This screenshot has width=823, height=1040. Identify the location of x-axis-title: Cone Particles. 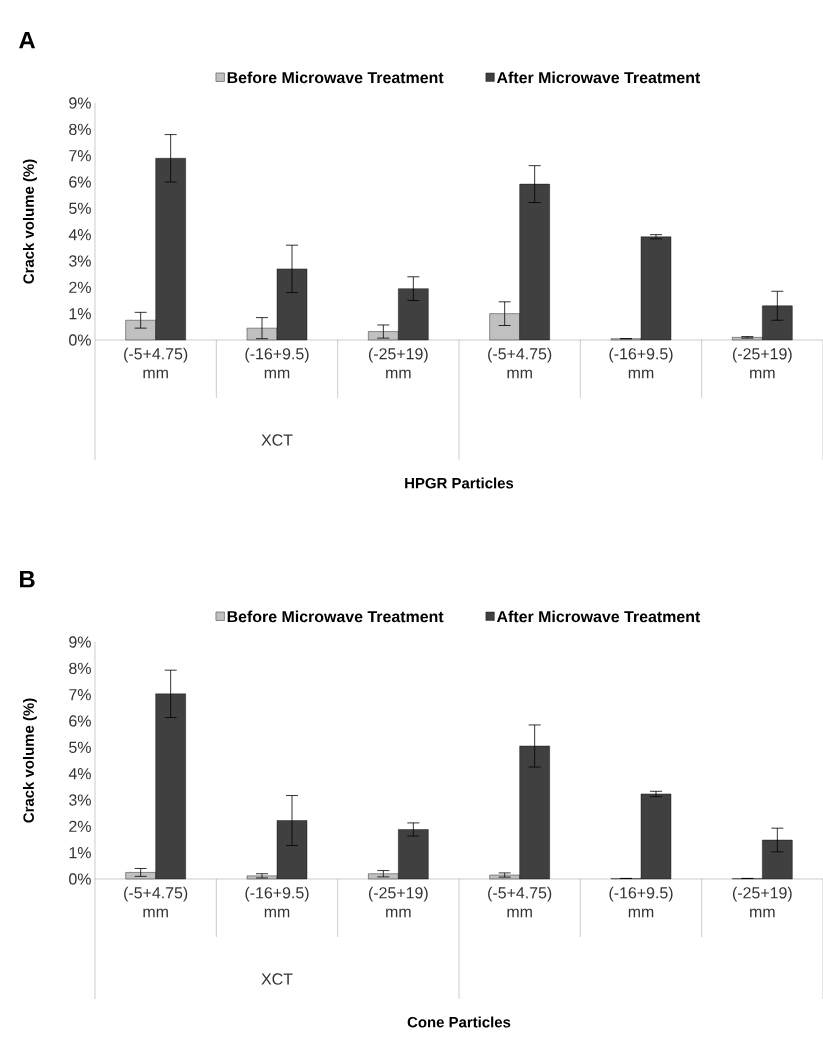
(459, 1022).